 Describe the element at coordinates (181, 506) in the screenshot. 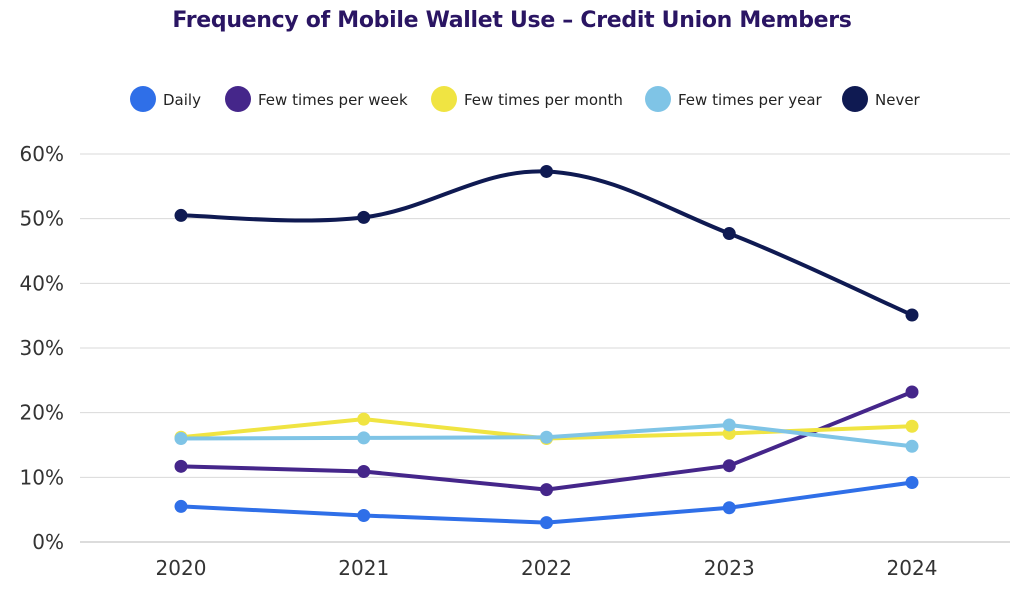

I see `data-point-daily-2020` at that location.